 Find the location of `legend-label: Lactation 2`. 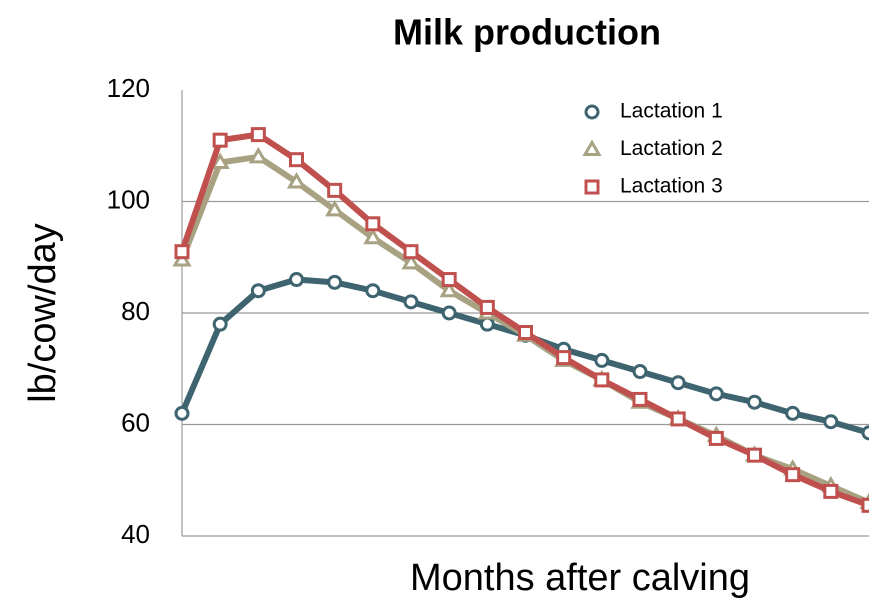

legend-label: Lactation 2 is located at coordinates (671, 148).